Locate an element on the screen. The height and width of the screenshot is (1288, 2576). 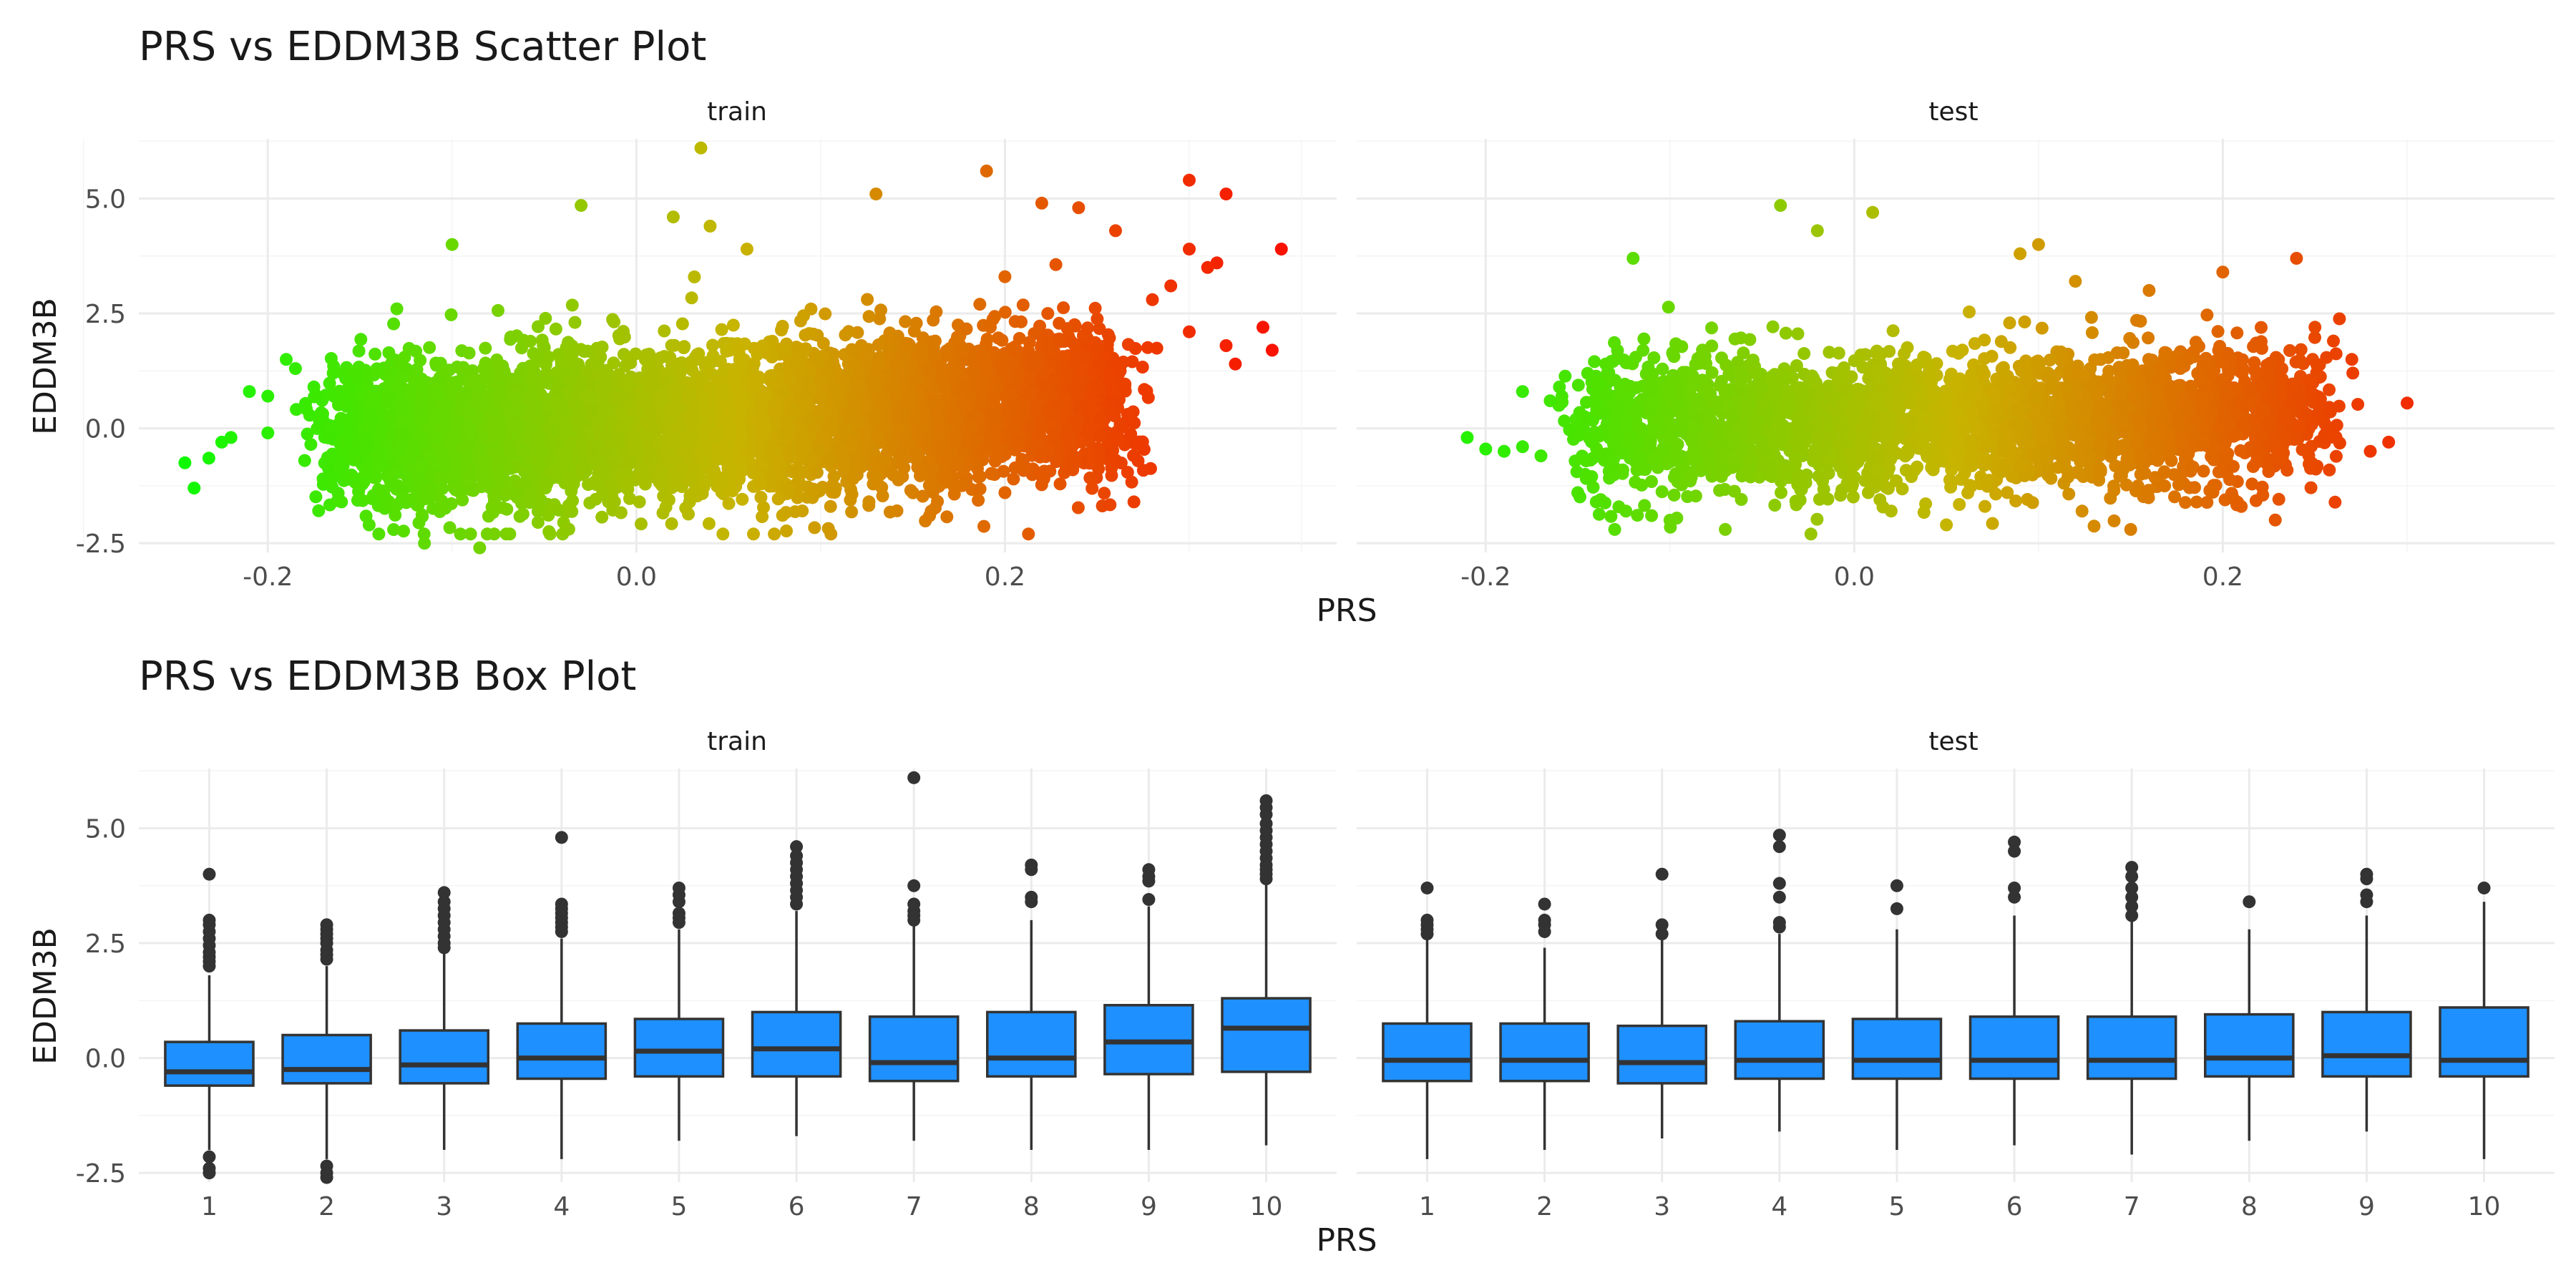
scatter-points-train is located at coordinates (733, 348).